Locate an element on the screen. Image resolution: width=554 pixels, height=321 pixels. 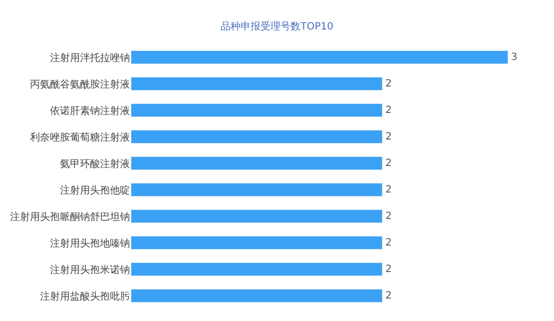
data-label: 3 is located at coordinates (514, 57).